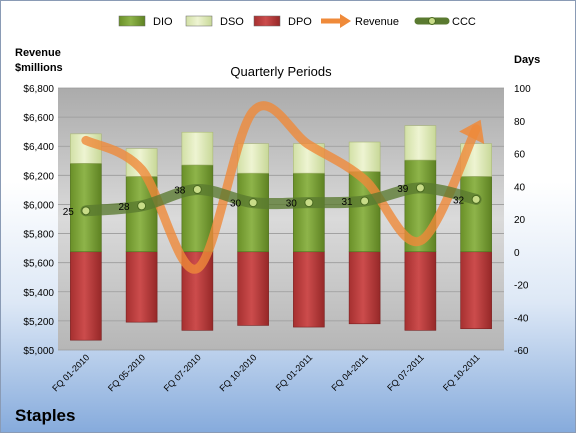 Image resolution: width=576 pixels, height=433 pixels. Describe the element at coordinates (38, 293) in the screenshot. I see `left-tick-label: $5,400` at that location.